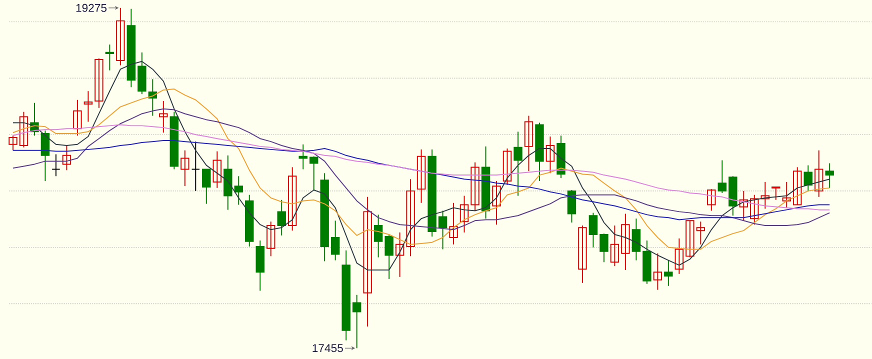  What do you see at coordinates (91, 8) in the screenshot?
I see `annotation: 19275` at bounding box center [91, 8].